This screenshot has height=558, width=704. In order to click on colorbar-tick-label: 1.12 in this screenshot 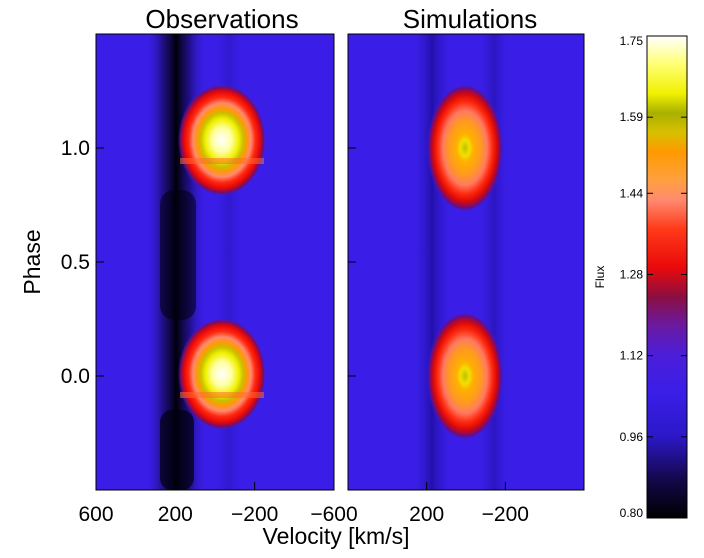, I will do `click(632, 356)`.